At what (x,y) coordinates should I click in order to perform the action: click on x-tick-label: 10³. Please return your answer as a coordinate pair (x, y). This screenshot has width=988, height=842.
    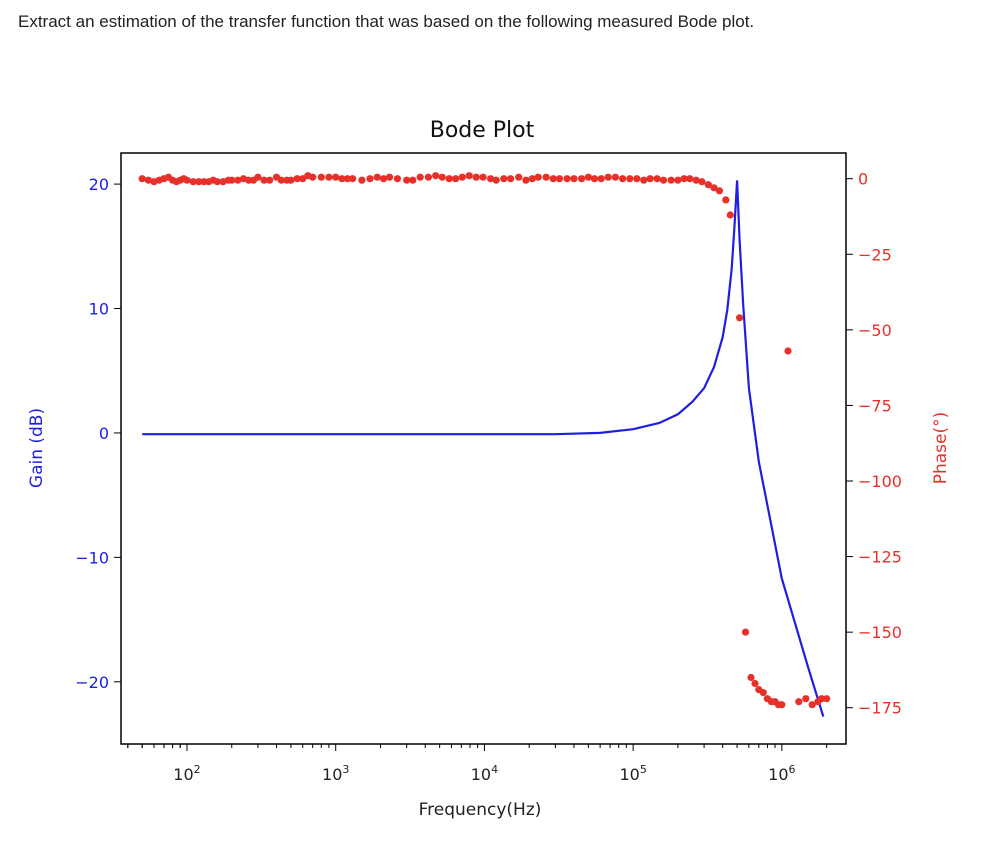
    Looking at the image, I should click on (335, 773).